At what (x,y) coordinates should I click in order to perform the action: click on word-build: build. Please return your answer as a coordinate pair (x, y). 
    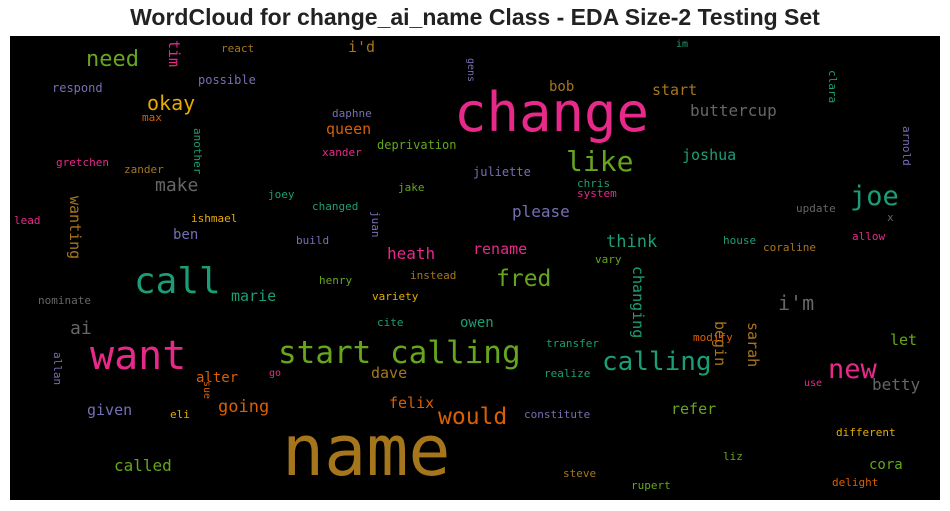
    Looking at the image, I should click on (313, 240).